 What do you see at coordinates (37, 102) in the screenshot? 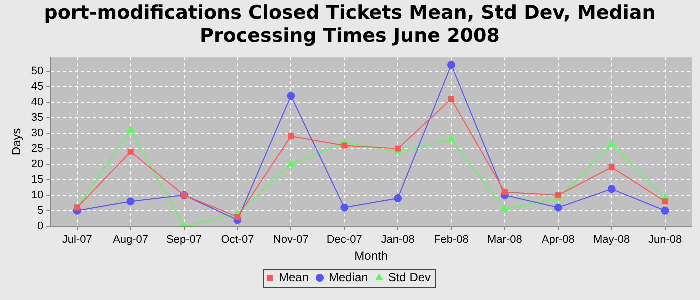
I see `y-tick-label: 40` at bounding box center [37, 102].